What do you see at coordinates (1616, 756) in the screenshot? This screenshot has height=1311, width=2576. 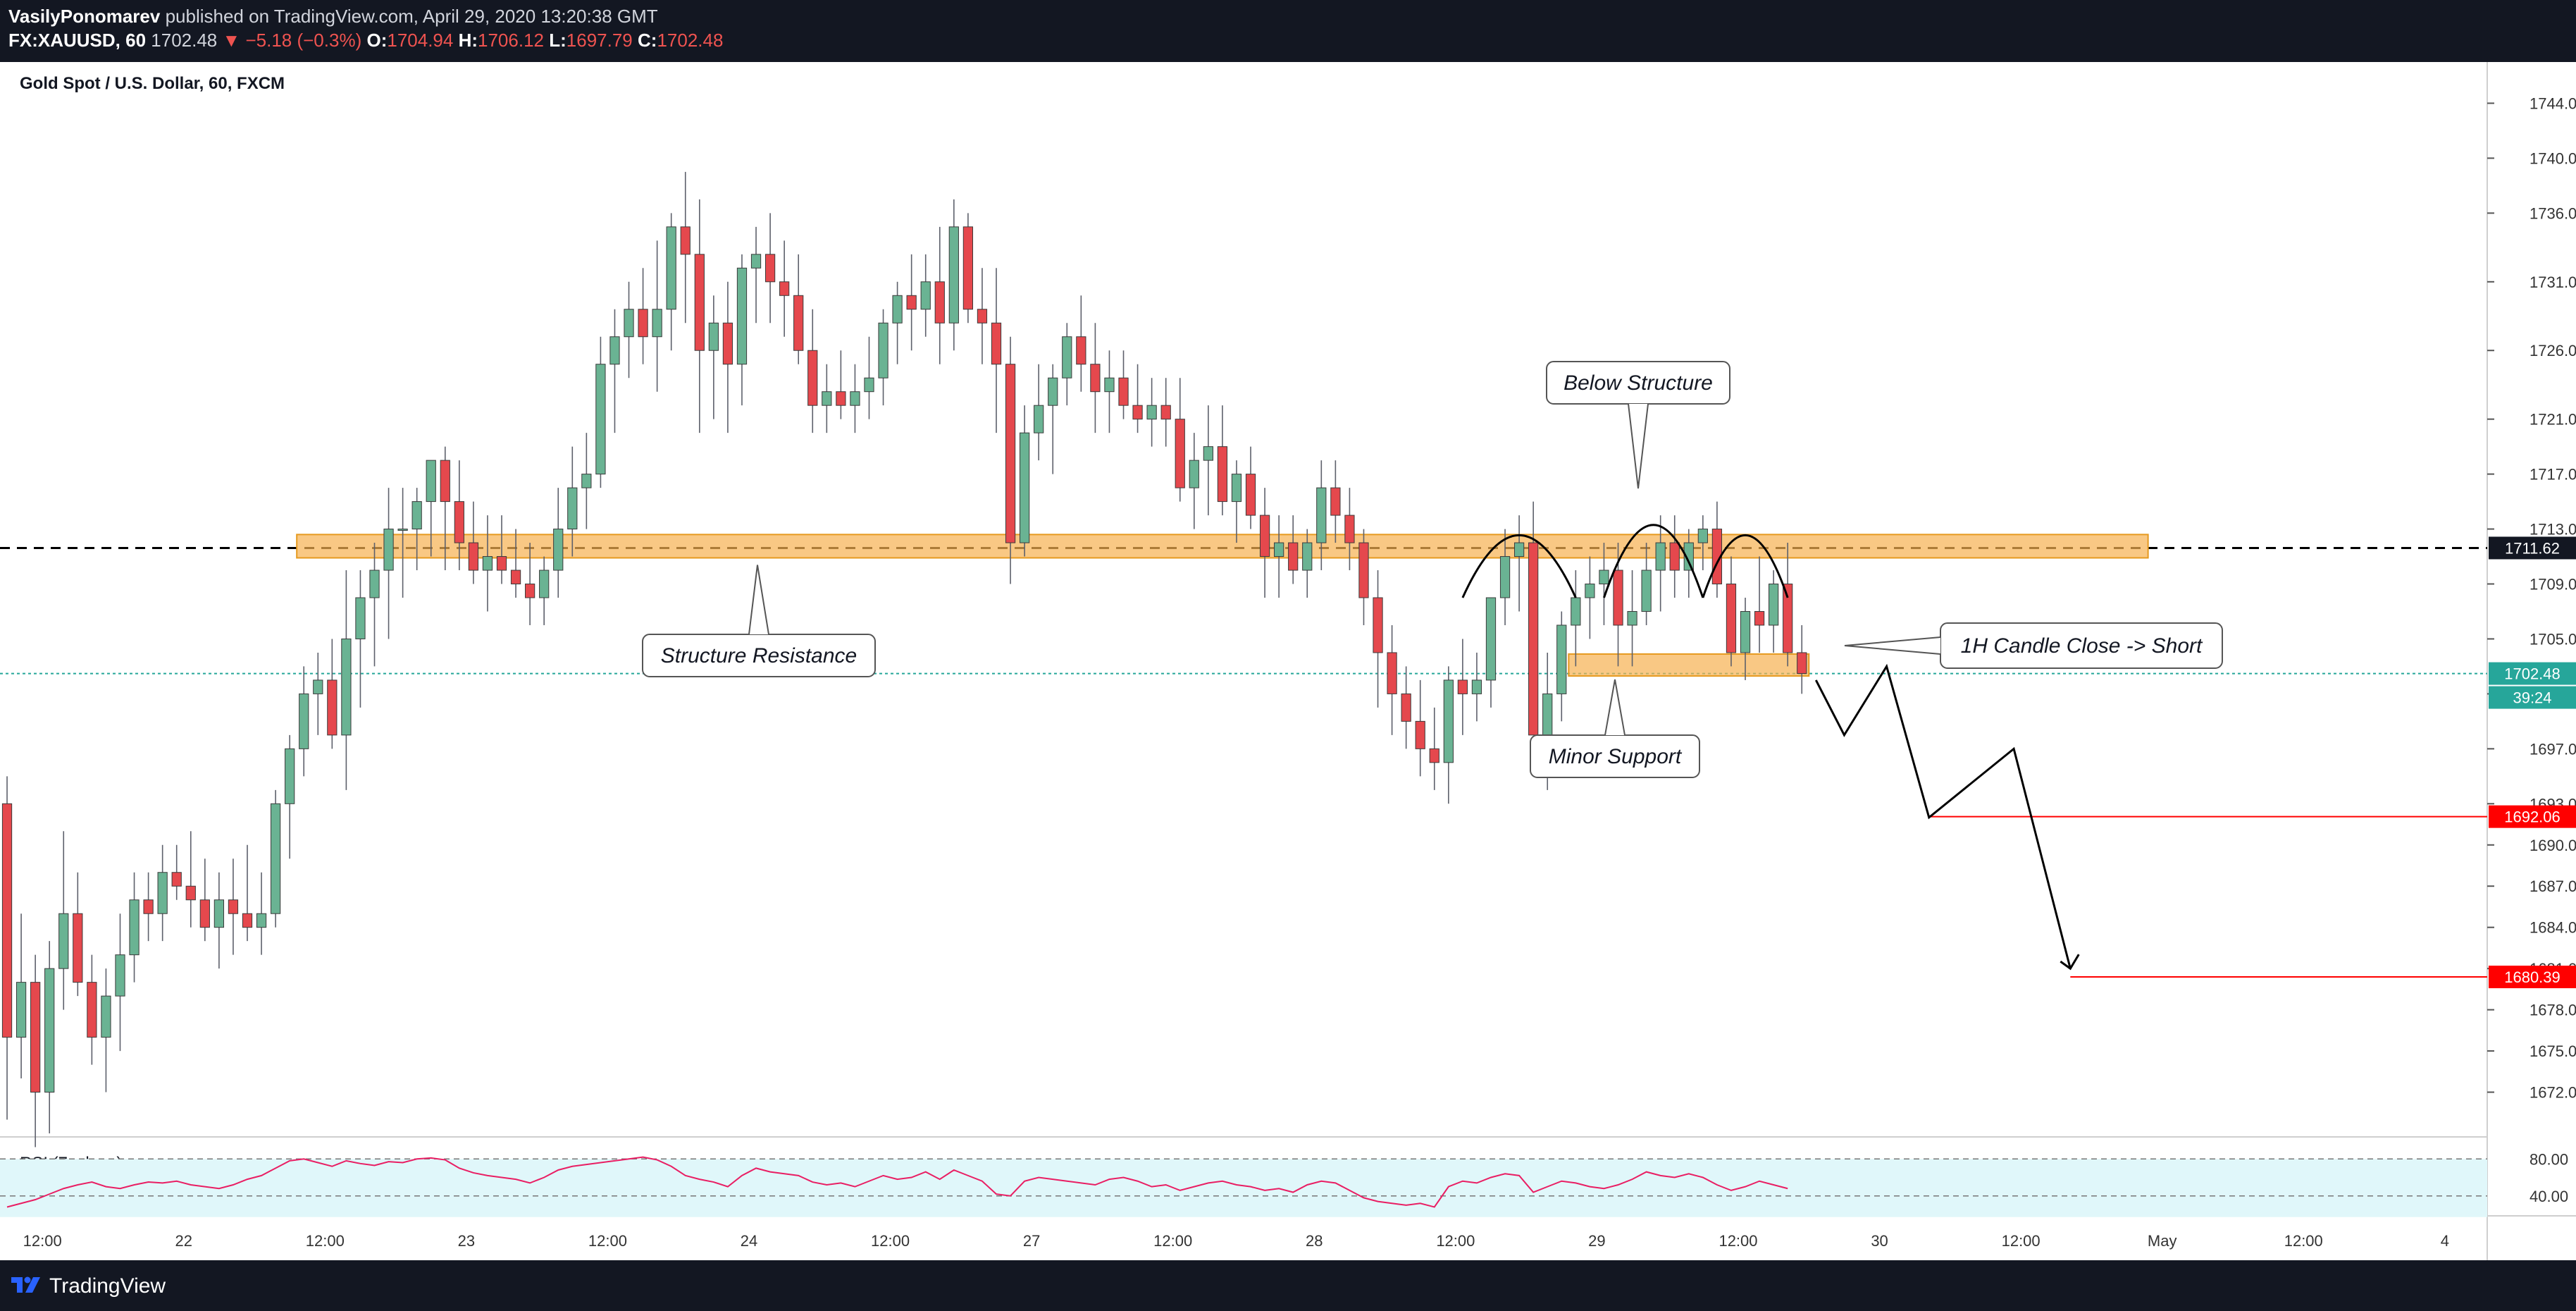 I see `callout-text: Minor Support` at bounding box center [1616, 756].